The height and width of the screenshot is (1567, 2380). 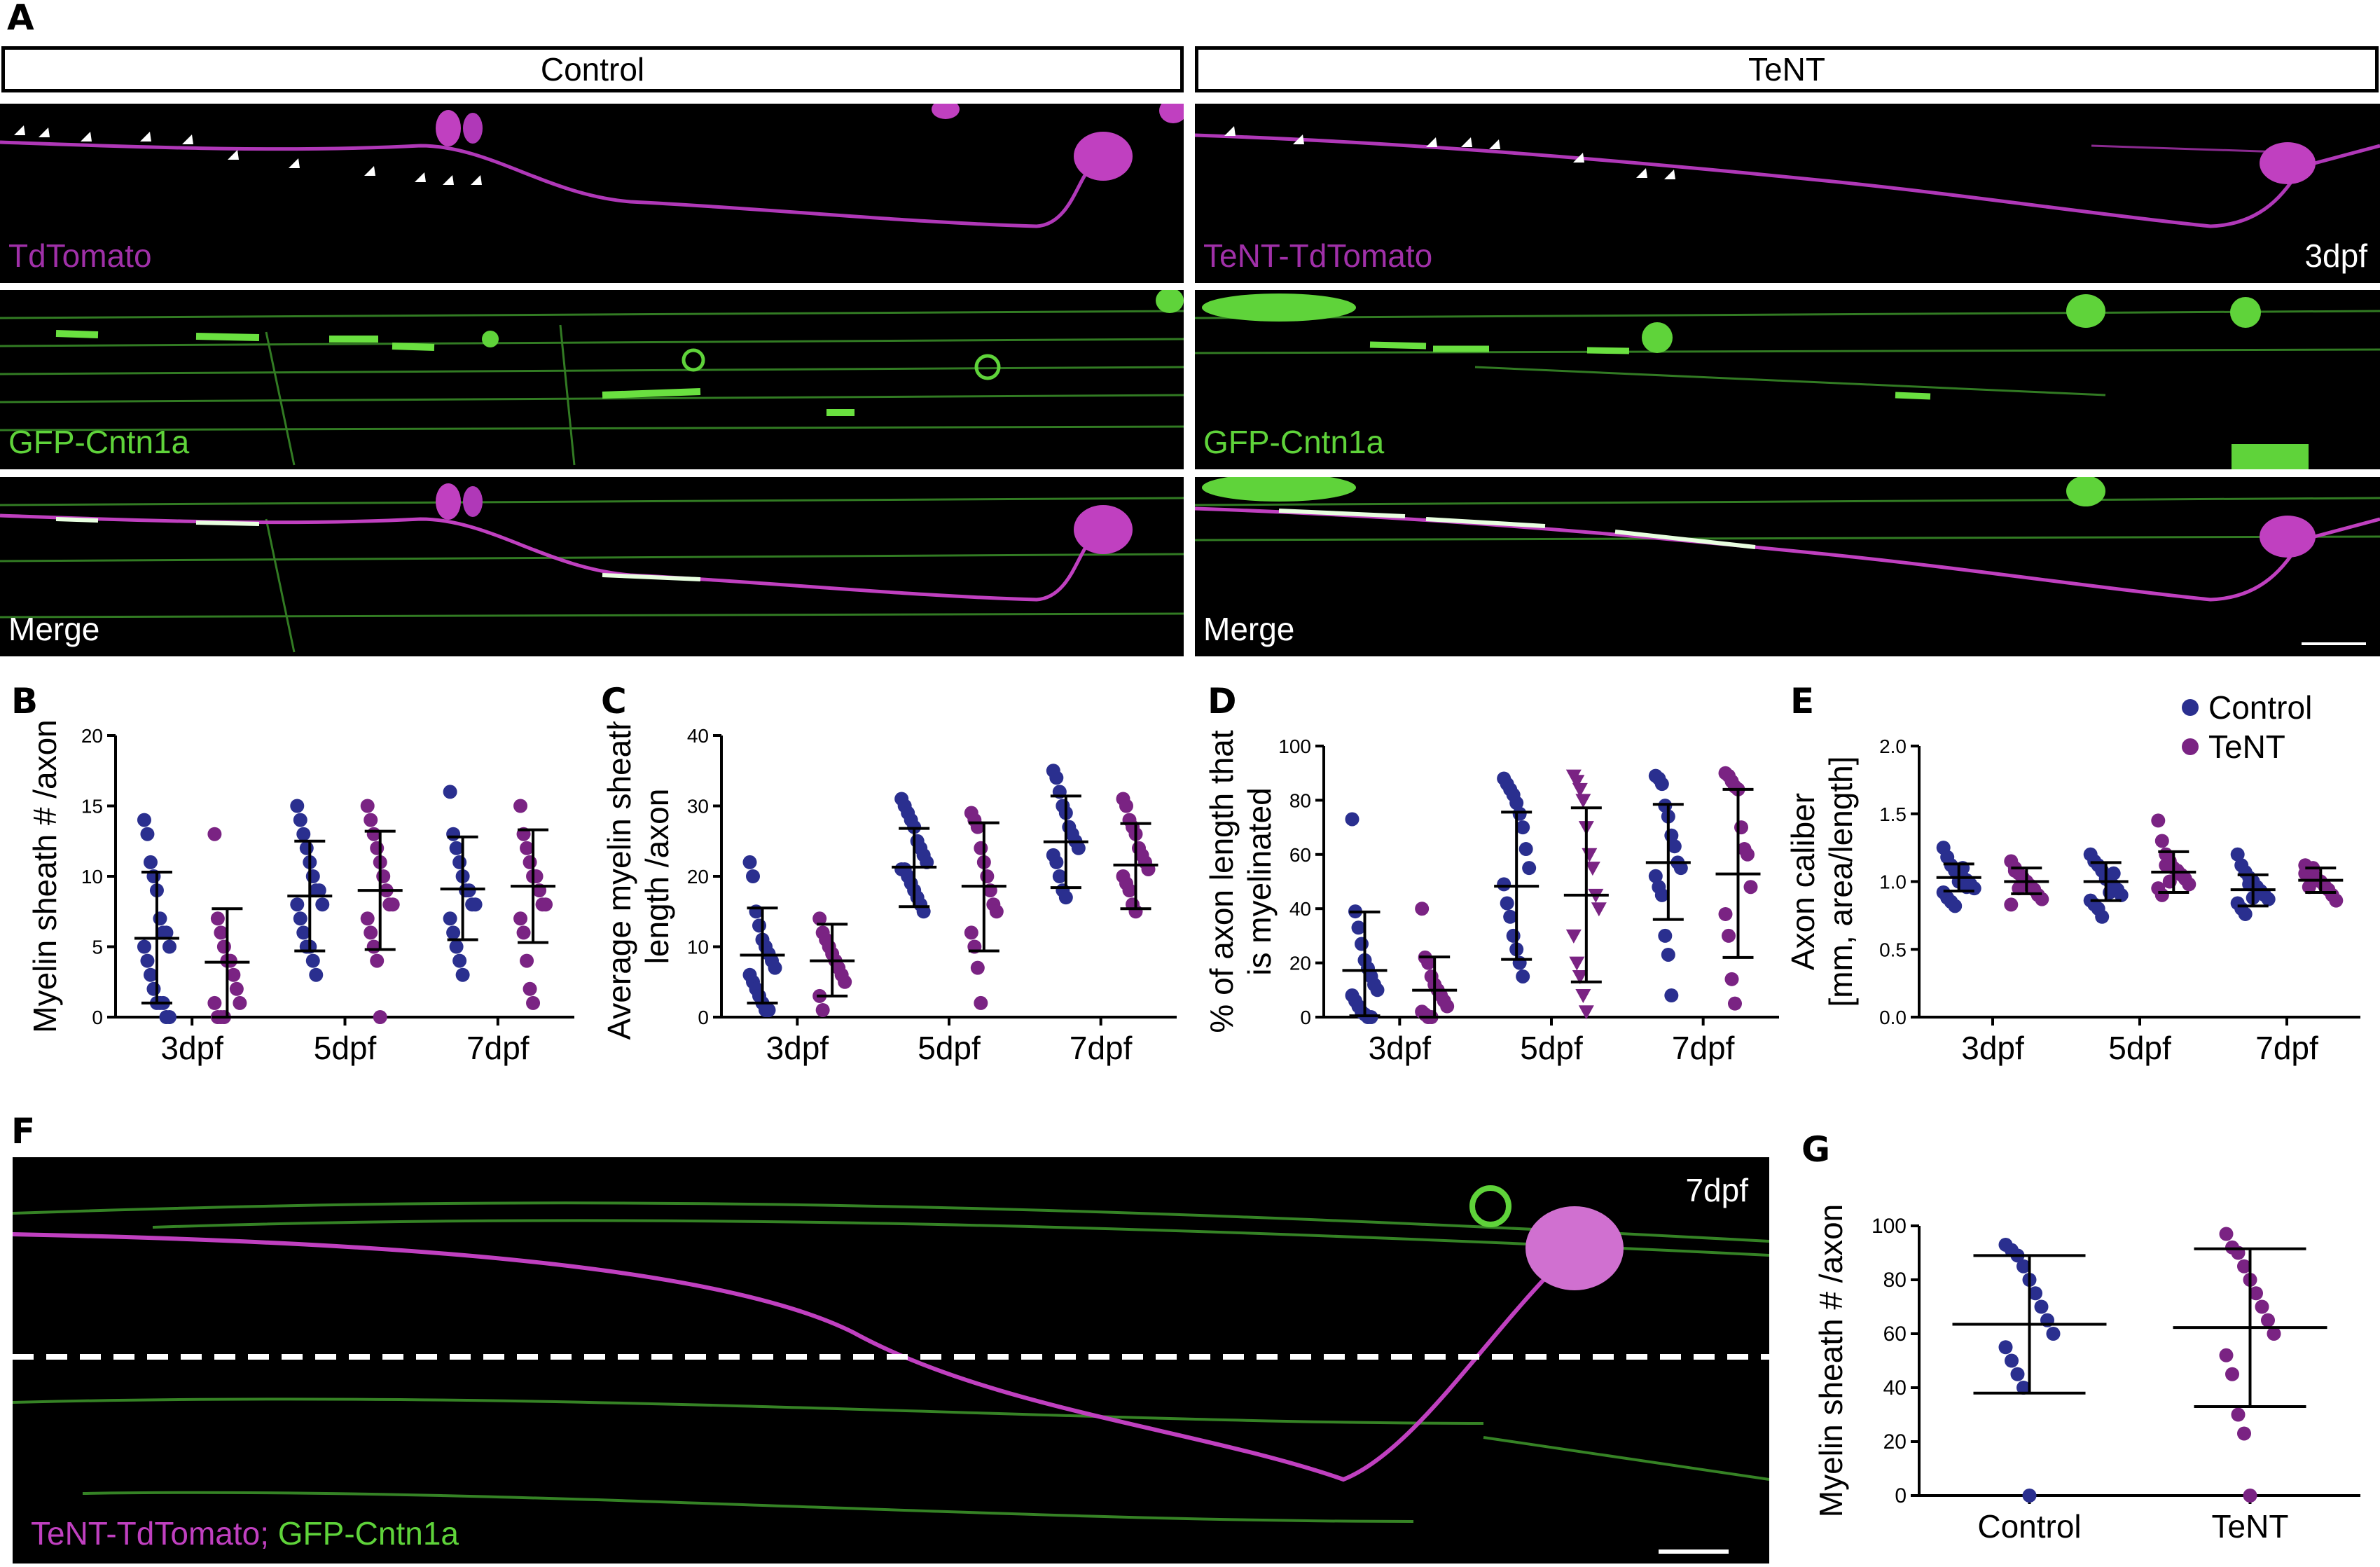 I want to click on y-tick-label: 2.0, so click(x=1893, y=747).